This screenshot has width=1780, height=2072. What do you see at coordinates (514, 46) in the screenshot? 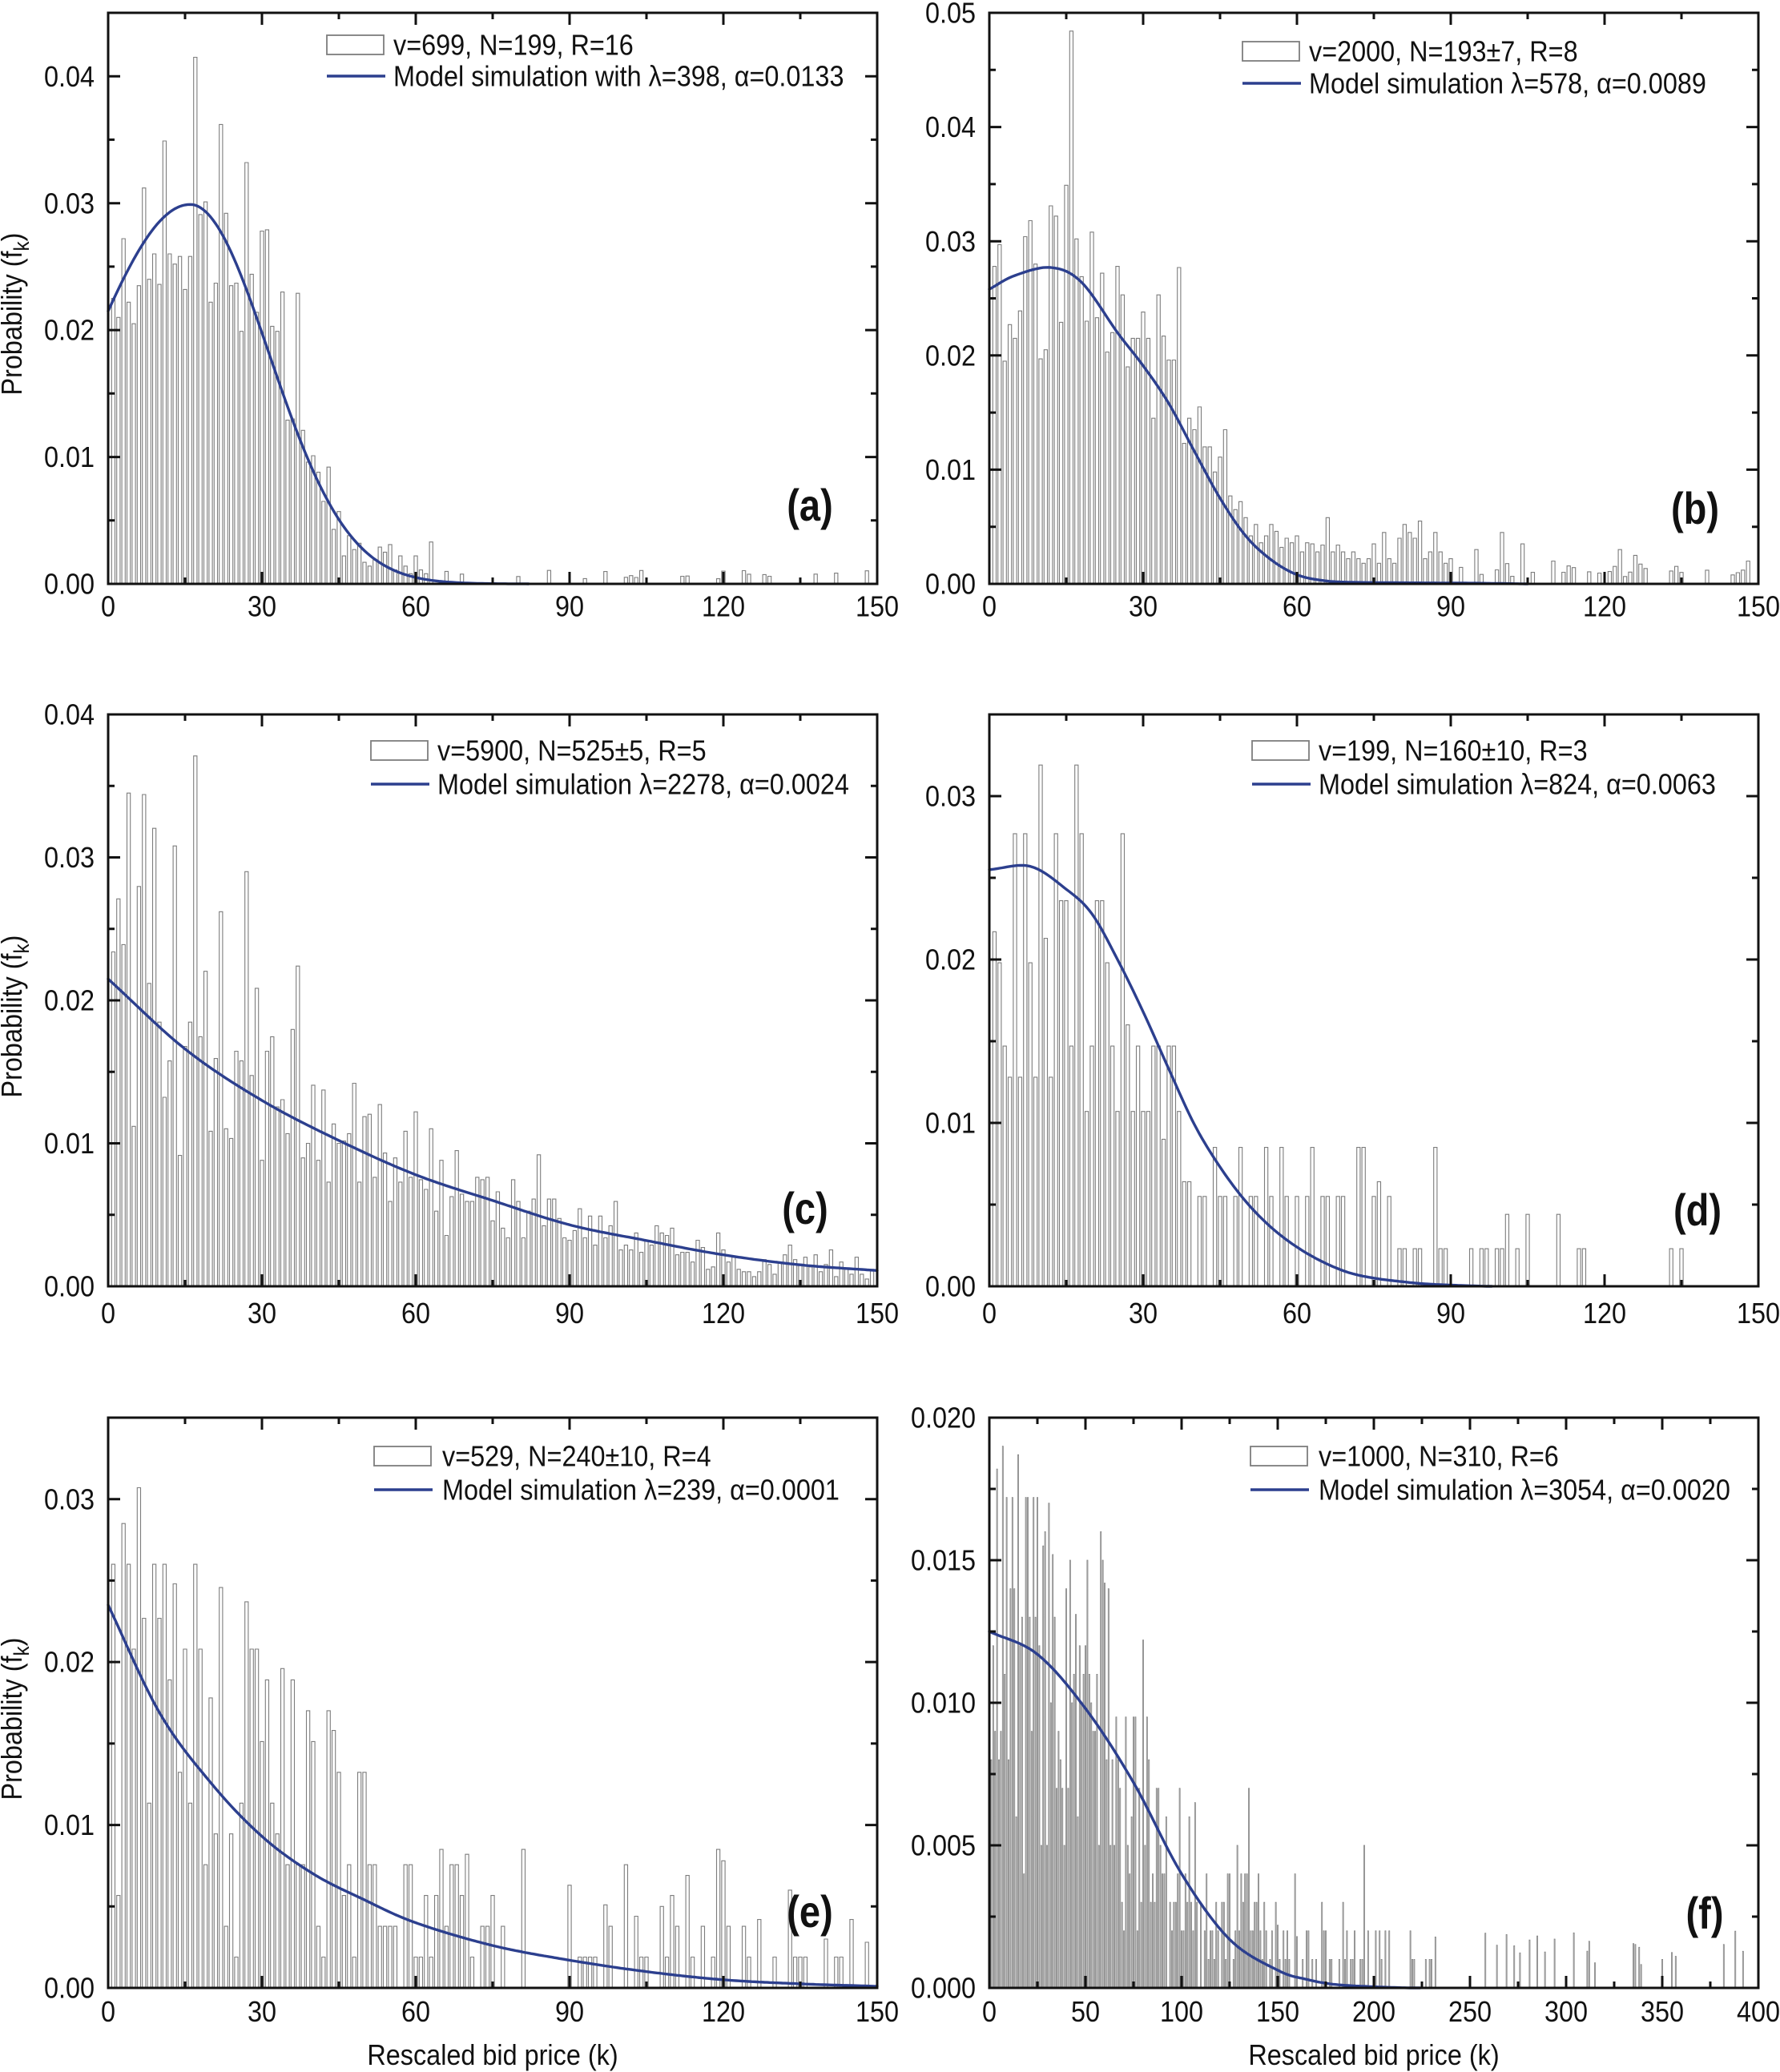
I see `svg-text: v=699, N=199, R=16` at bounding box center [514, 46].